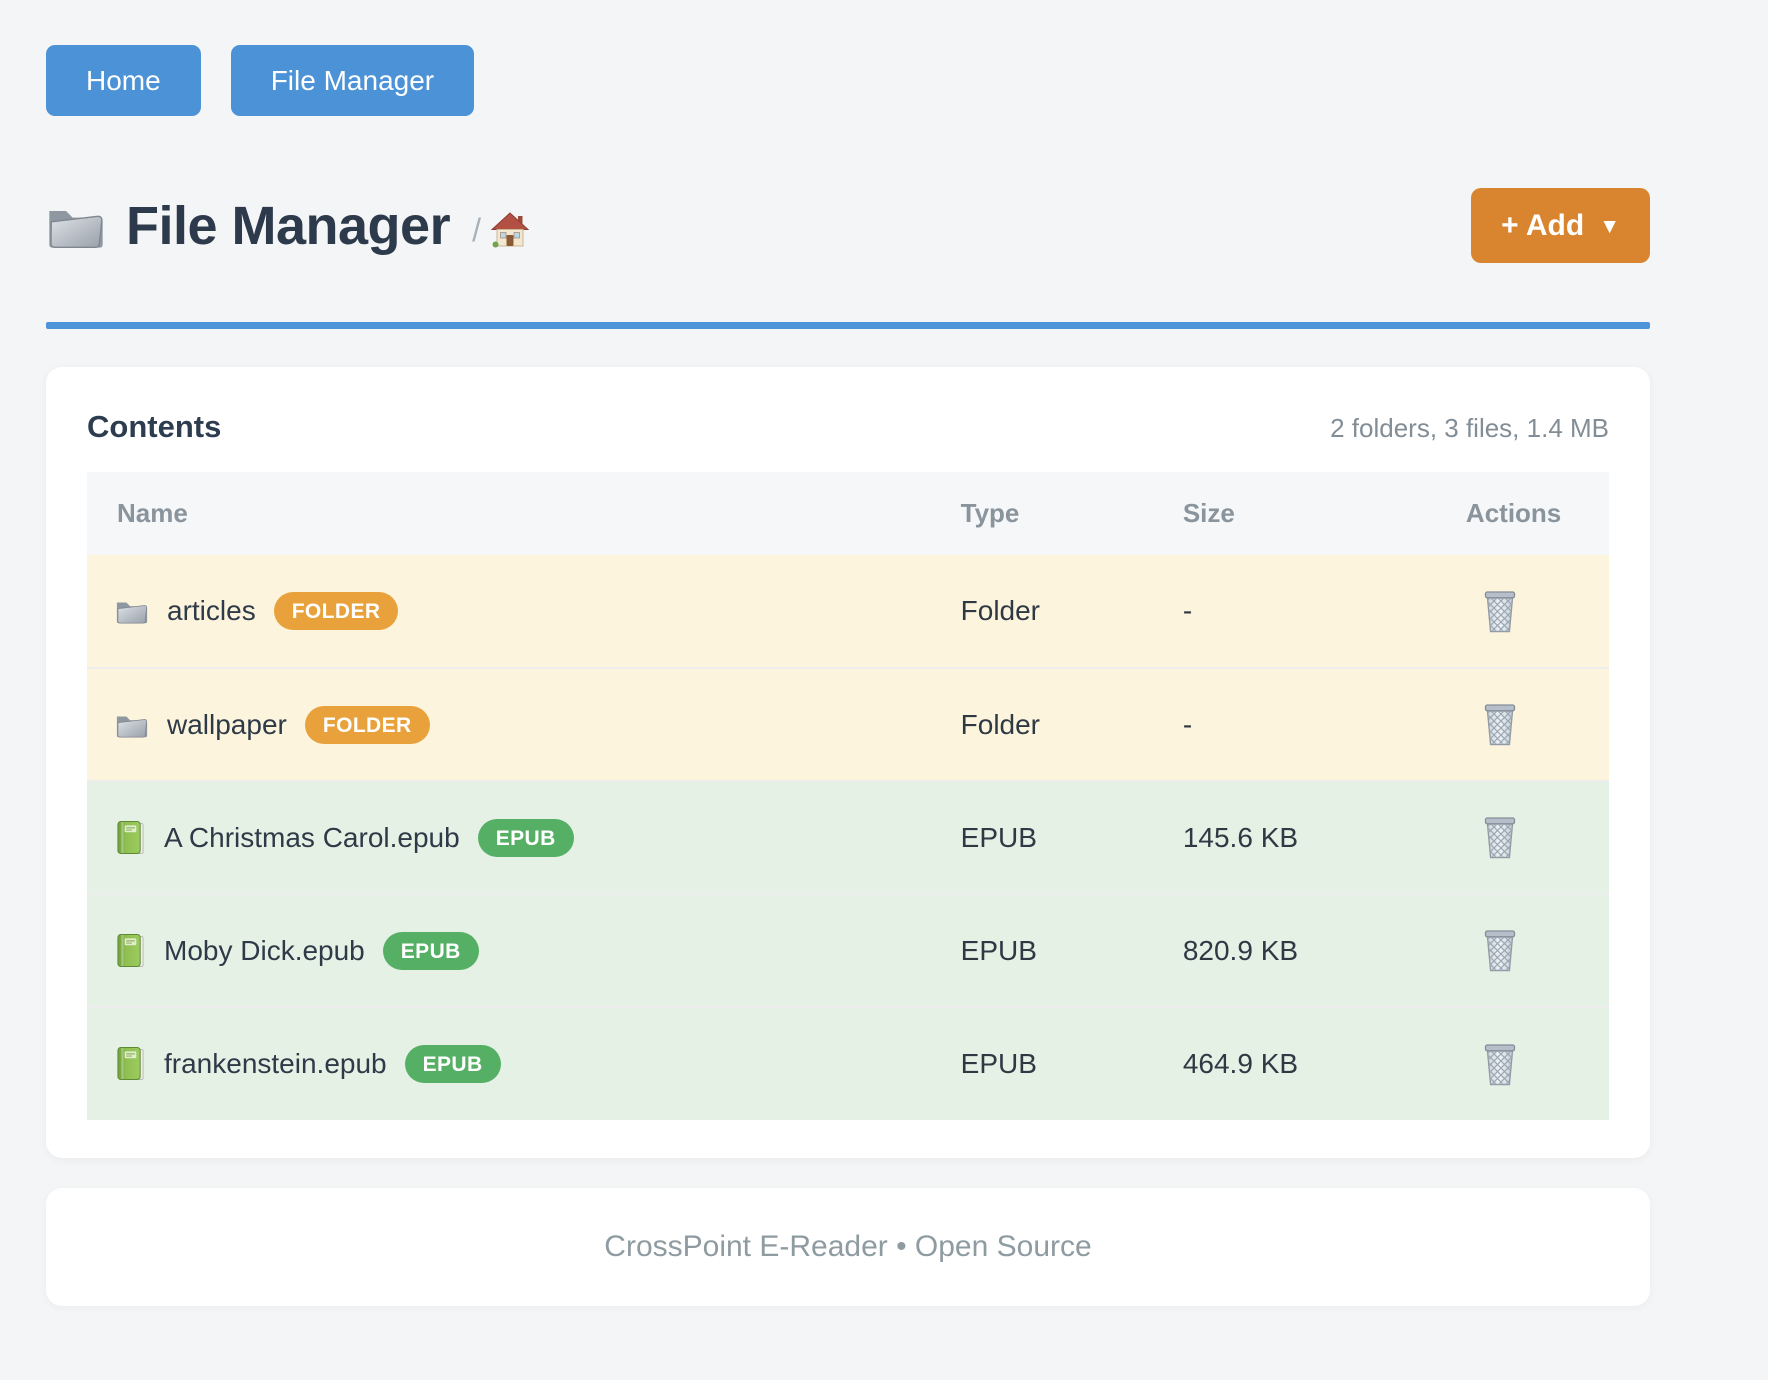  I want to click on file-name-cell: articles FOLDER, so click(524, 611).